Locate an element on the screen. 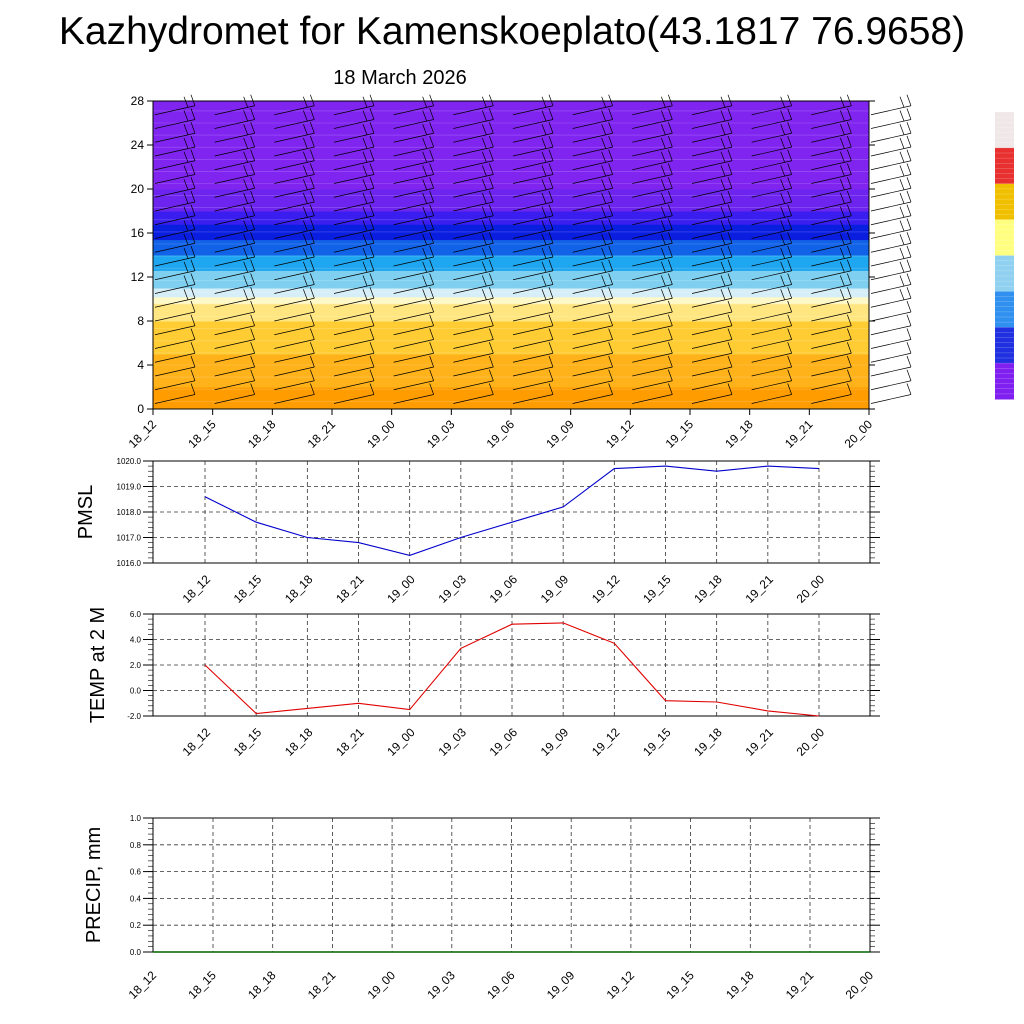  y-tick-label: 1016.0 is located at coordinates (129, 563).